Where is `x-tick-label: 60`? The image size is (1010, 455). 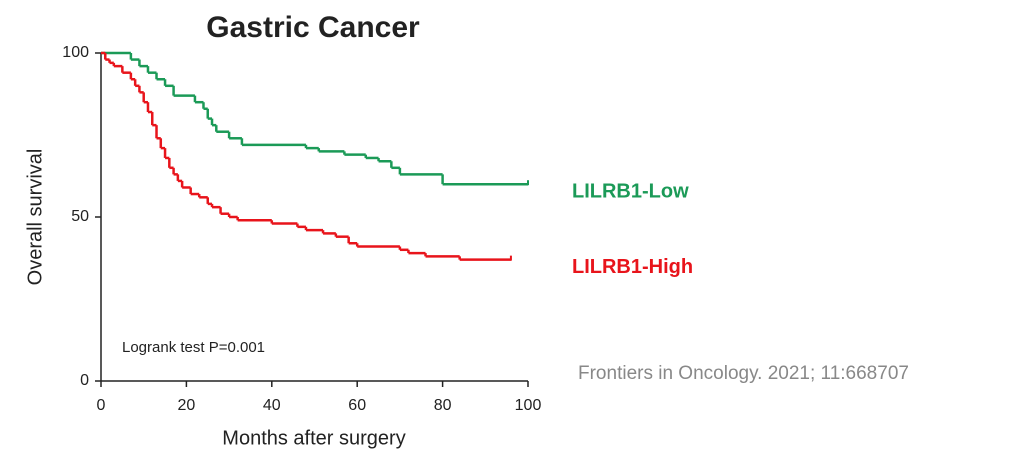 x-tick-label: 60 is located at coordinates (357, 405).